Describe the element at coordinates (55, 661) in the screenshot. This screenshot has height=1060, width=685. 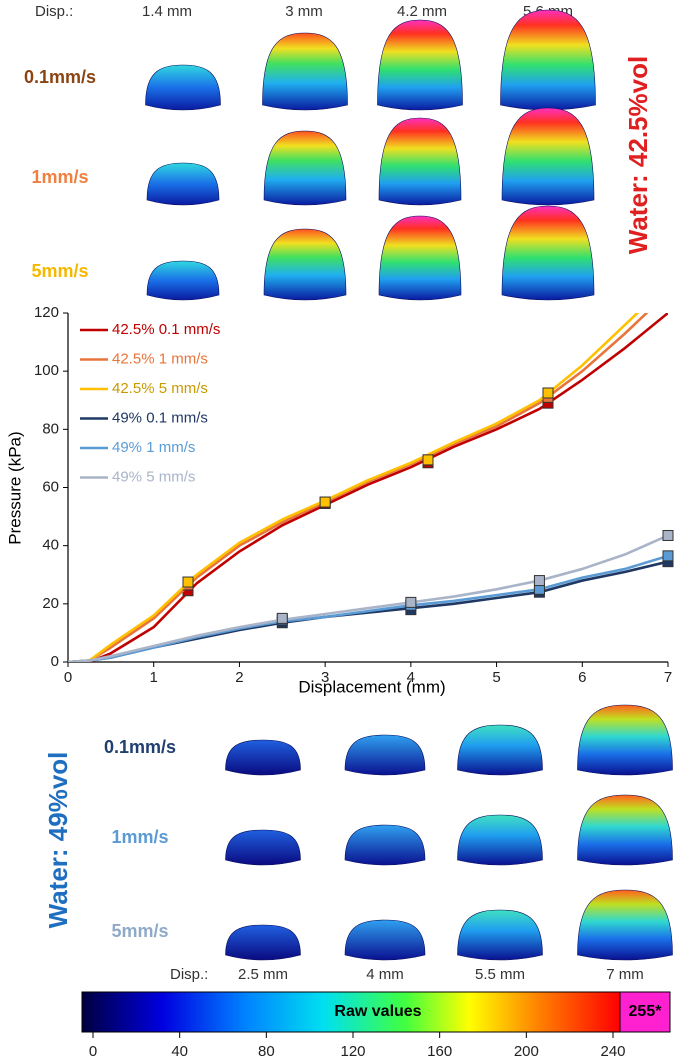
I see `y-tick-label: 0` at that location.